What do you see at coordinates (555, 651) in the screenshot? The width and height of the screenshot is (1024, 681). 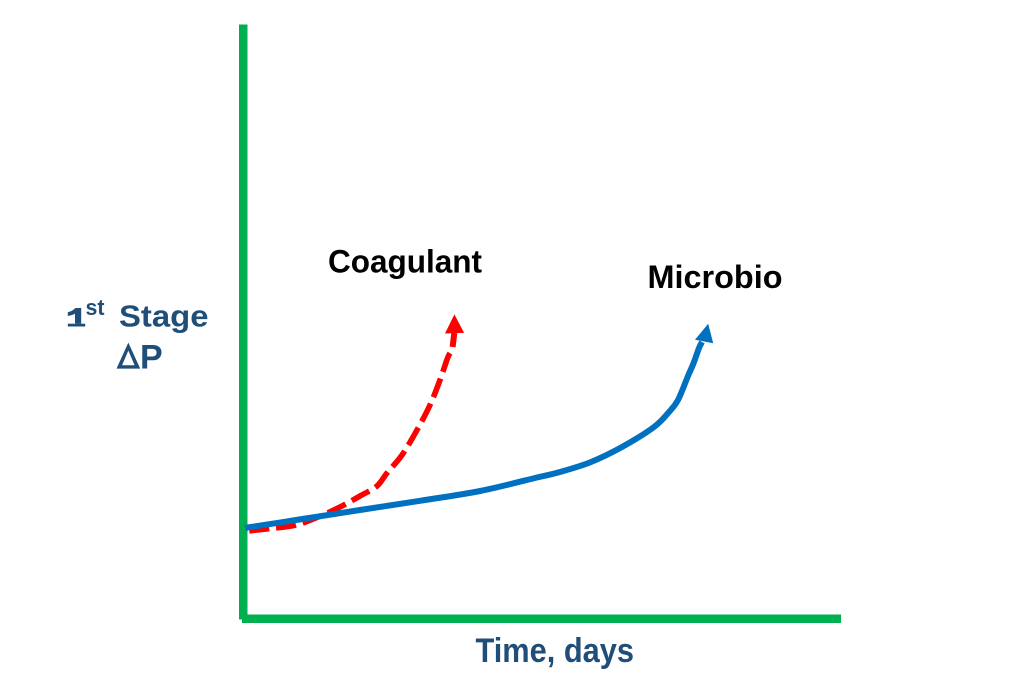 I see `svg-text: Time, days` at bounding box center [555, 651].